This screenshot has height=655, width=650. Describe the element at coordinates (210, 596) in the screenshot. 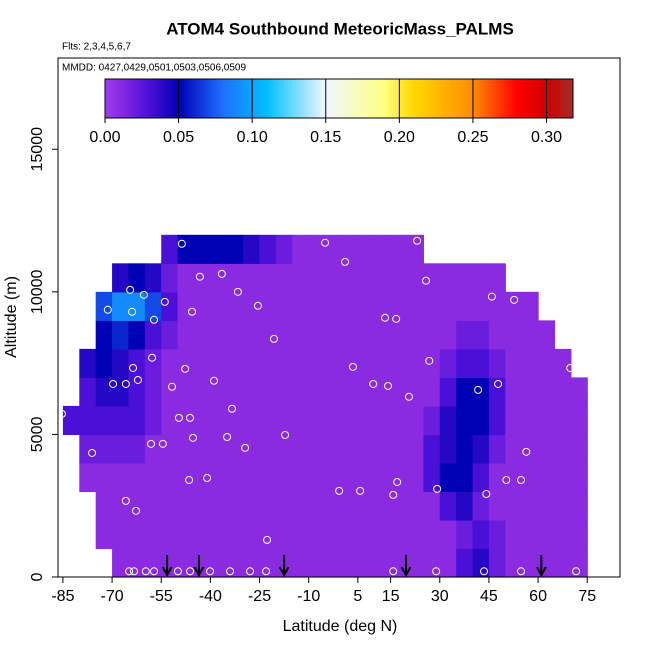

I see `x-tick-label: -40` at that location.